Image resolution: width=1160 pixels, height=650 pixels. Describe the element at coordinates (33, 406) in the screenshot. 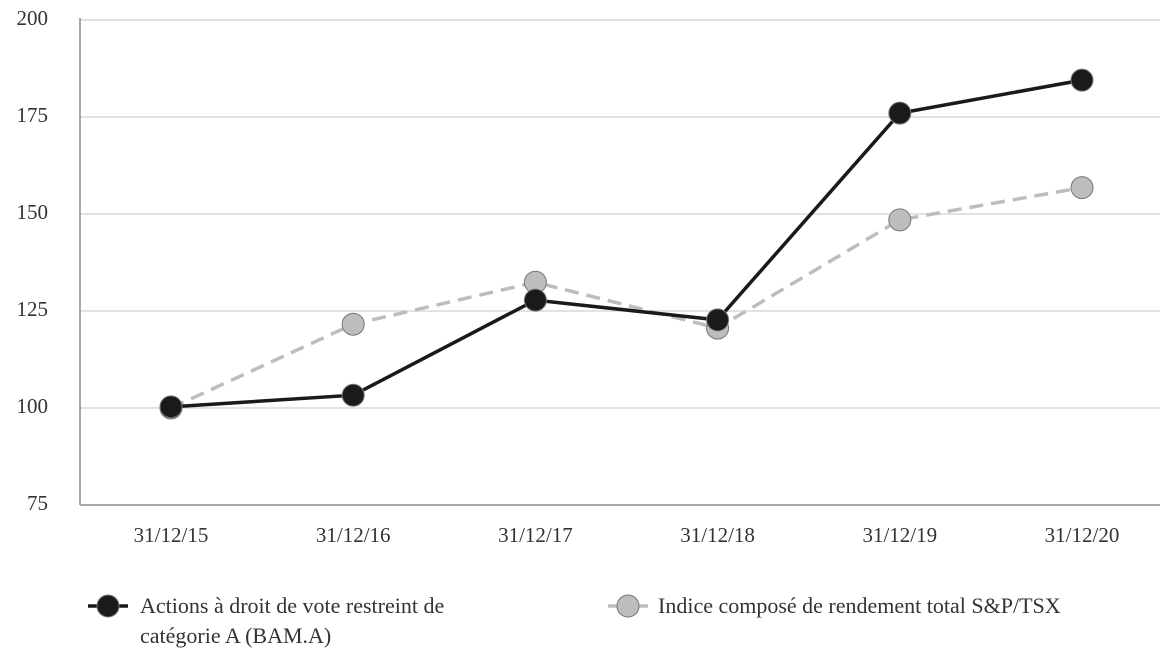

I see `y-tick-label: 100` at that location.